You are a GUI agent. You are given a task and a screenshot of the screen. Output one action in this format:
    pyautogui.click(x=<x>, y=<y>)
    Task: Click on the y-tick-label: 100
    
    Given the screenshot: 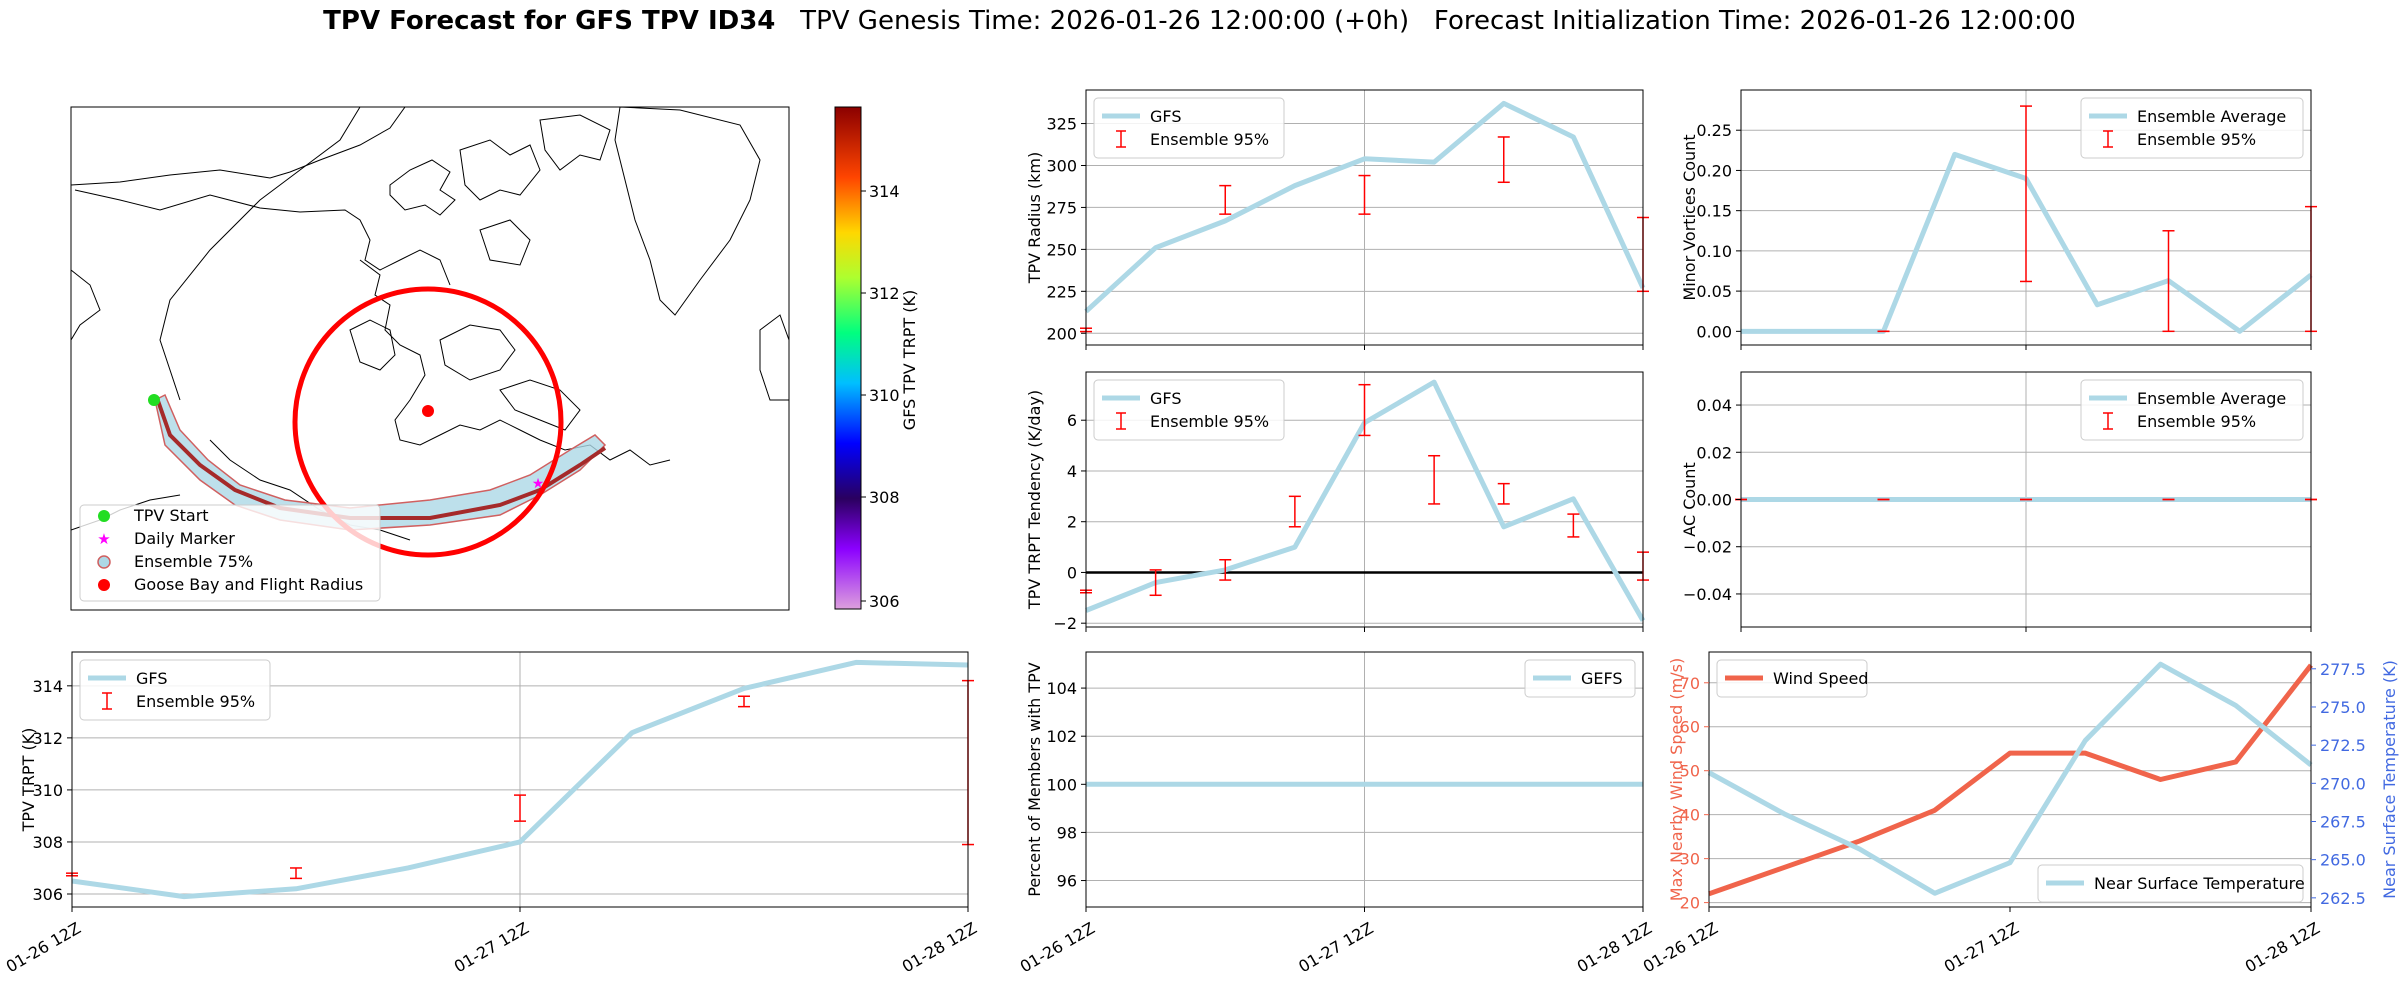 What is the action you would take?
    pyautogui.click(x=1061, y=784)
    